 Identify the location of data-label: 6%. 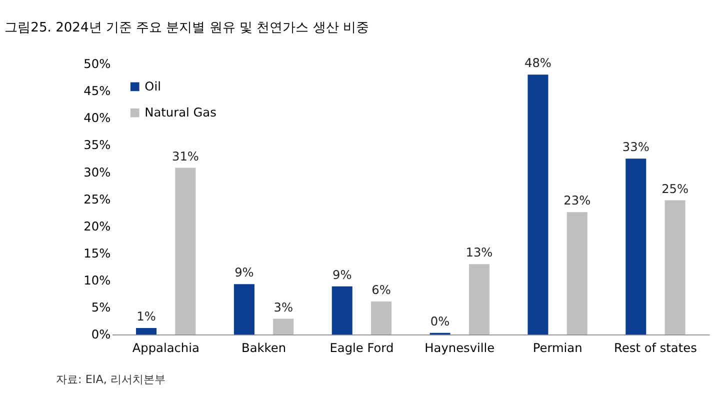
(381, 290).